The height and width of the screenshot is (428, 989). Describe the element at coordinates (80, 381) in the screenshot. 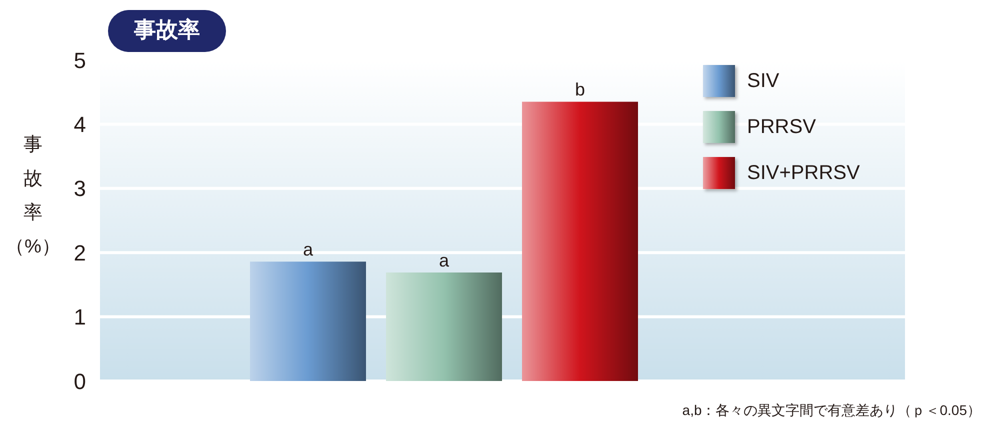

I see `y-tick-label: 0` at that location.